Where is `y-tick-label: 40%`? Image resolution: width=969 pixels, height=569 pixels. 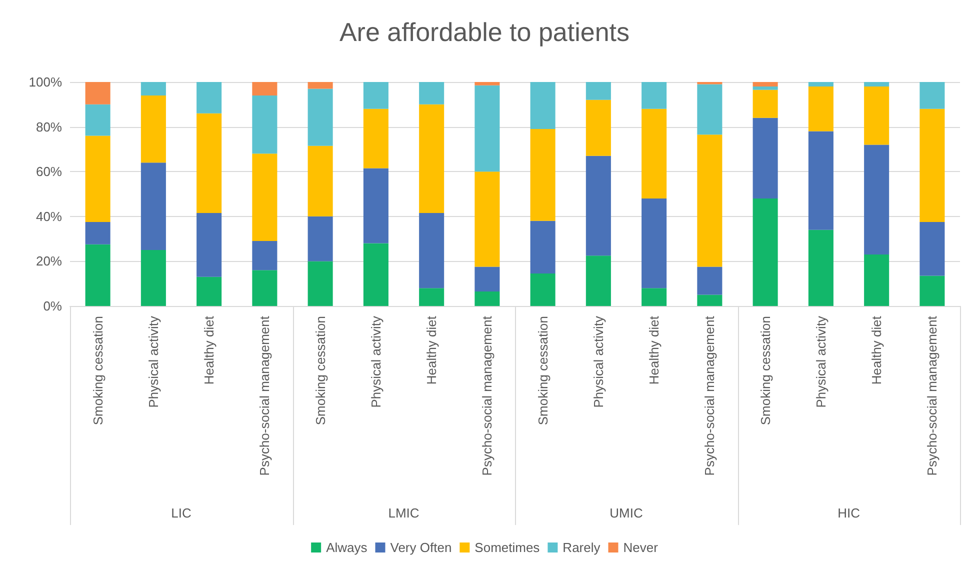
y-tick-label: 40% is located at coordinates (49, 216).